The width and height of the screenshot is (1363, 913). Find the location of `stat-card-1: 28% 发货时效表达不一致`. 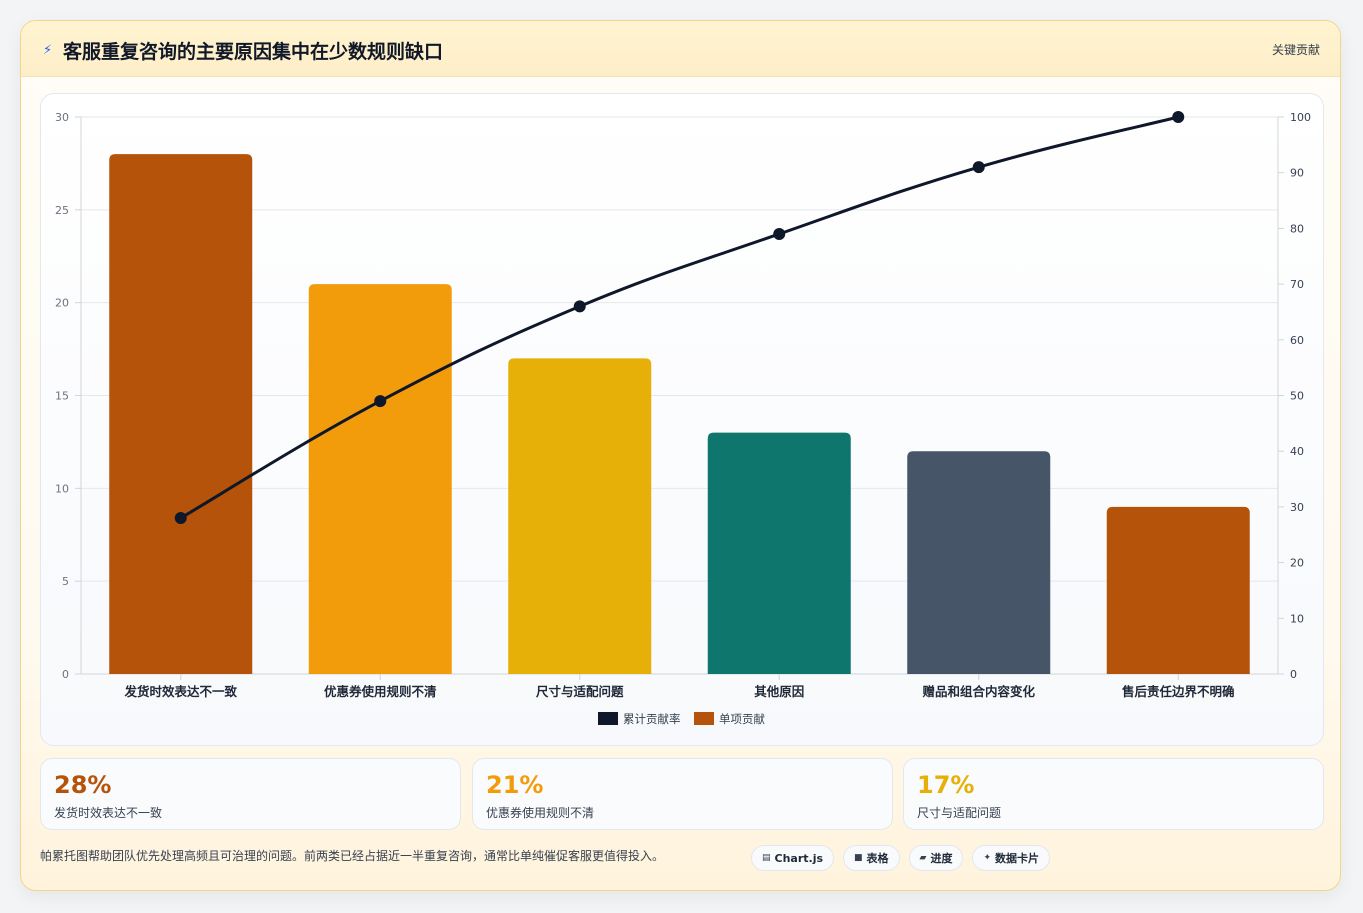

stat-card-1: 28% 发货时效表达不一致 is located at coordinates (250, 794).